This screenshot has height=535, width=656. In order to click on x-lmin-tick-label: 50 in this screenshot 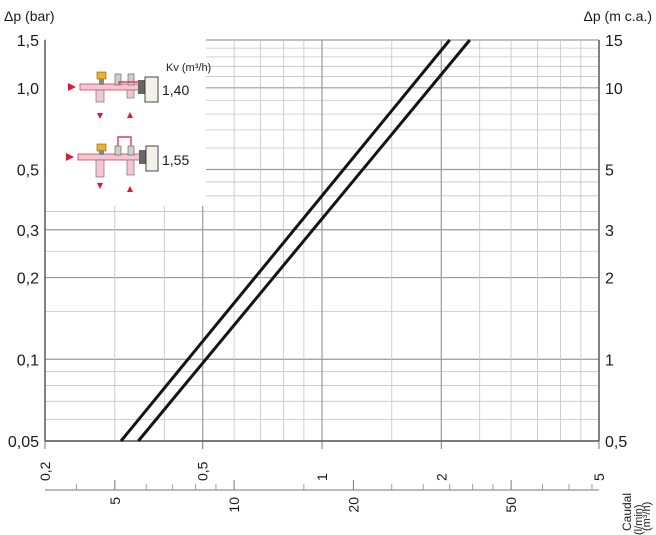, I will do `click(511, 505)`.